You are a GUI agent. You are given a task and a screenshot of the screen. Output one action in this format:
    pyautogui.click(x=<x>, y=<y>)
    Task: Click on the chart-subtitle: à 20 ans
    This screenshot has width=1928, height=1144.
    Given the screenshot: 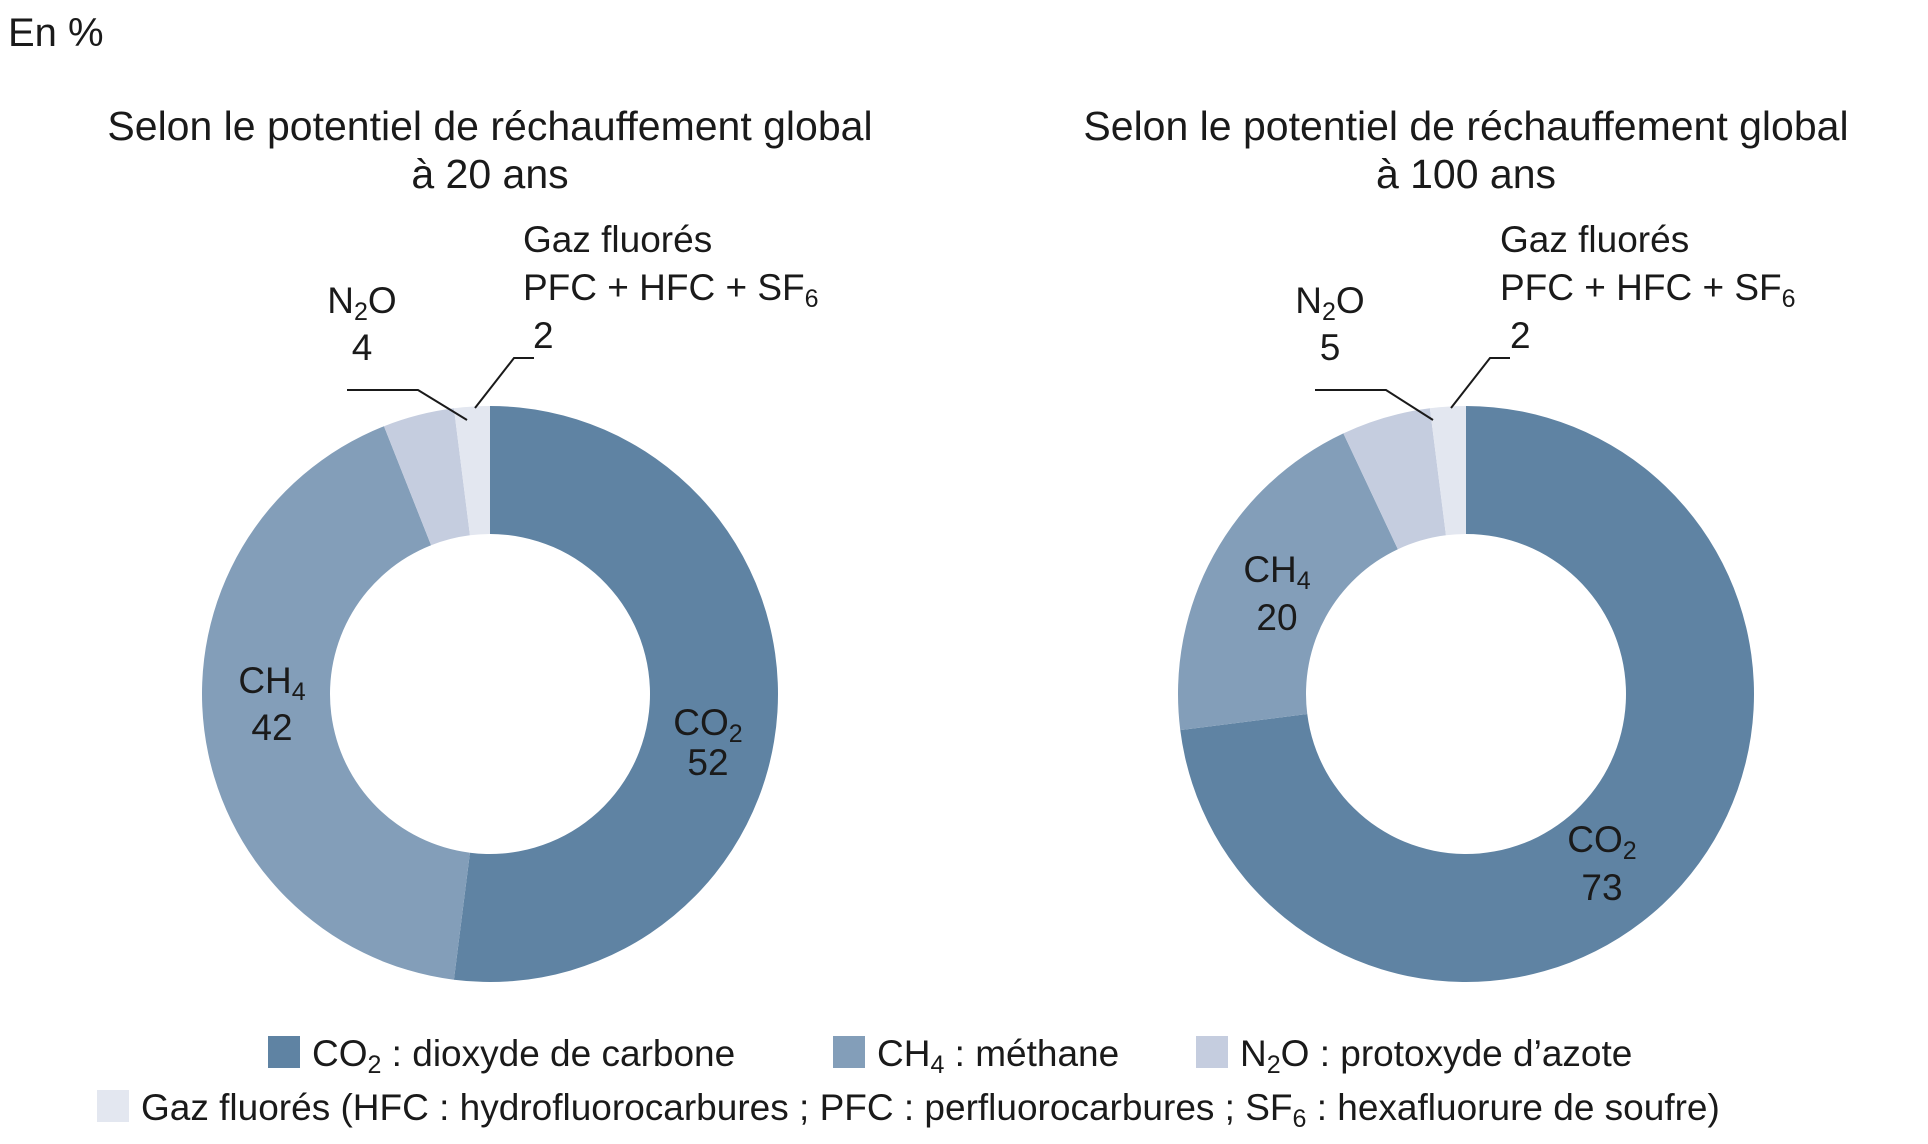 What is the action you would take?
    pyautogui.click(x=489, y=174)
    